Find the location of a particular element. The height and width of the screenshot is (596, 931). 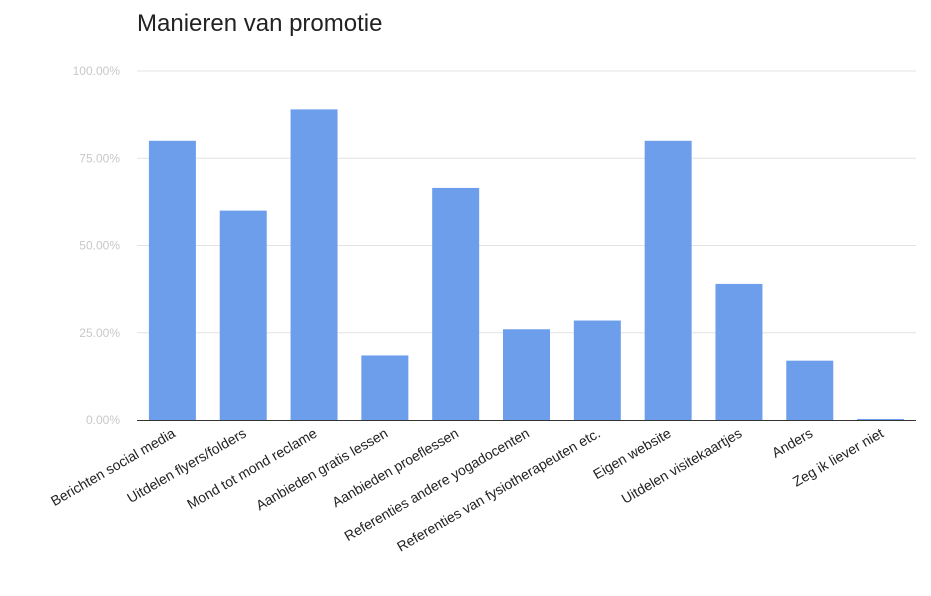

y-tick-label: 25.00% is located at coordinates (99, 333).